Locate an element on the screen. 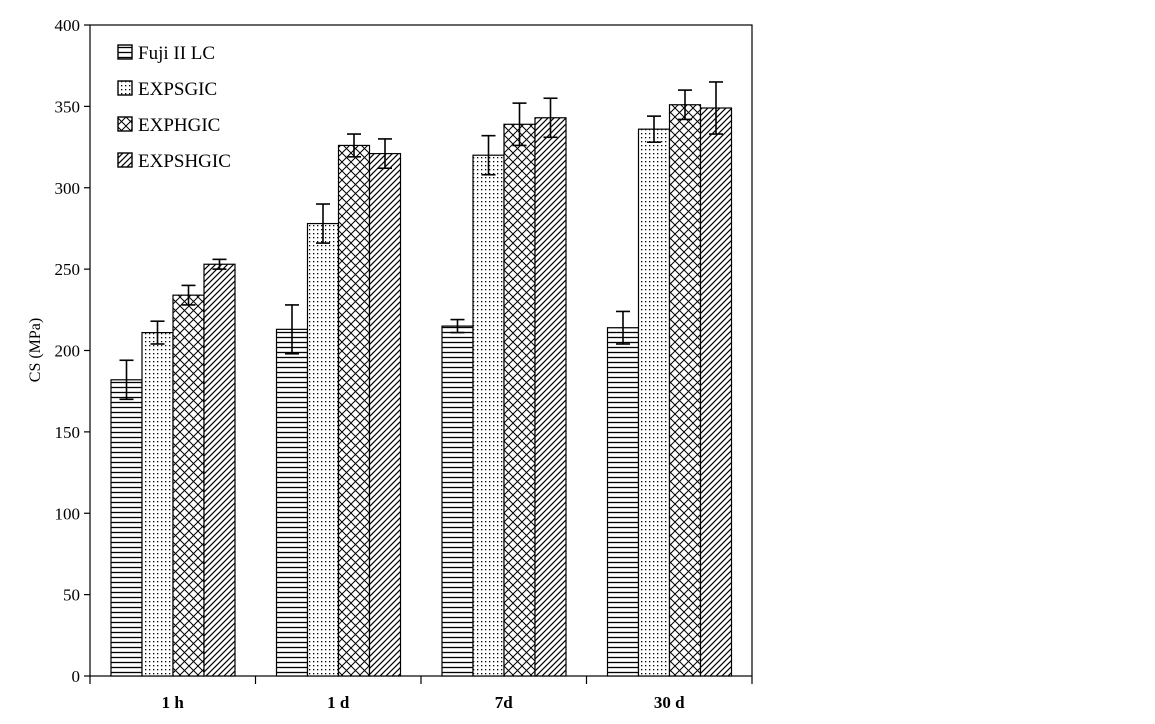 This screenshot has width=1155, height=724. legend-swatch-exphgic is located at coordinates (125, 124).